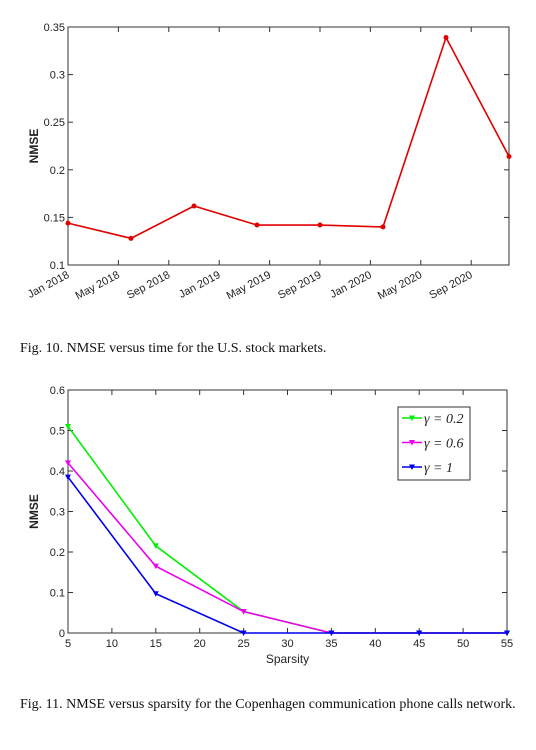 The width and height of the screenshot is (536, 750). Describe the element at coordinates (98, 285) in the screenshot. I see `x-tick-label: May 2018` at that location.